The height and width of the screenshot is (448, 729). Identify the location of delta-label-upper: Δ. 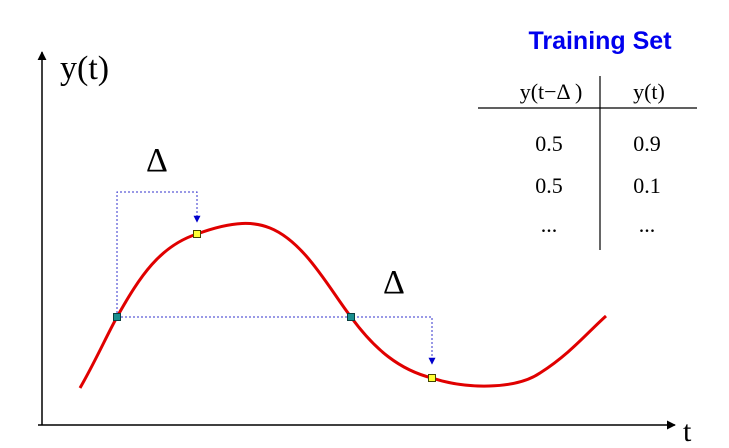
(157, 160).